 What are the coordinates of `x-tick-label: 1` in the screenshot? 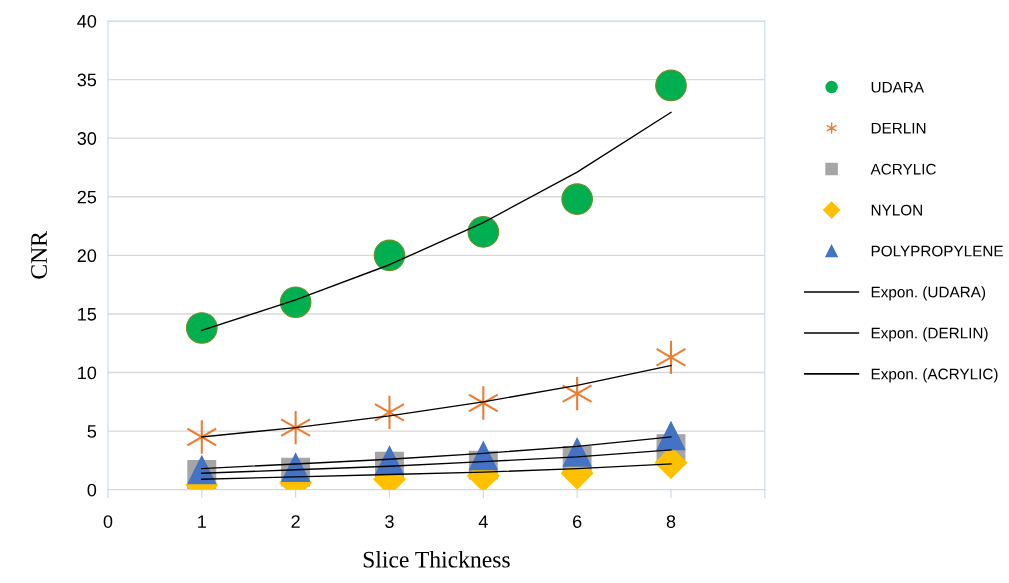 It's located at (202, 521).